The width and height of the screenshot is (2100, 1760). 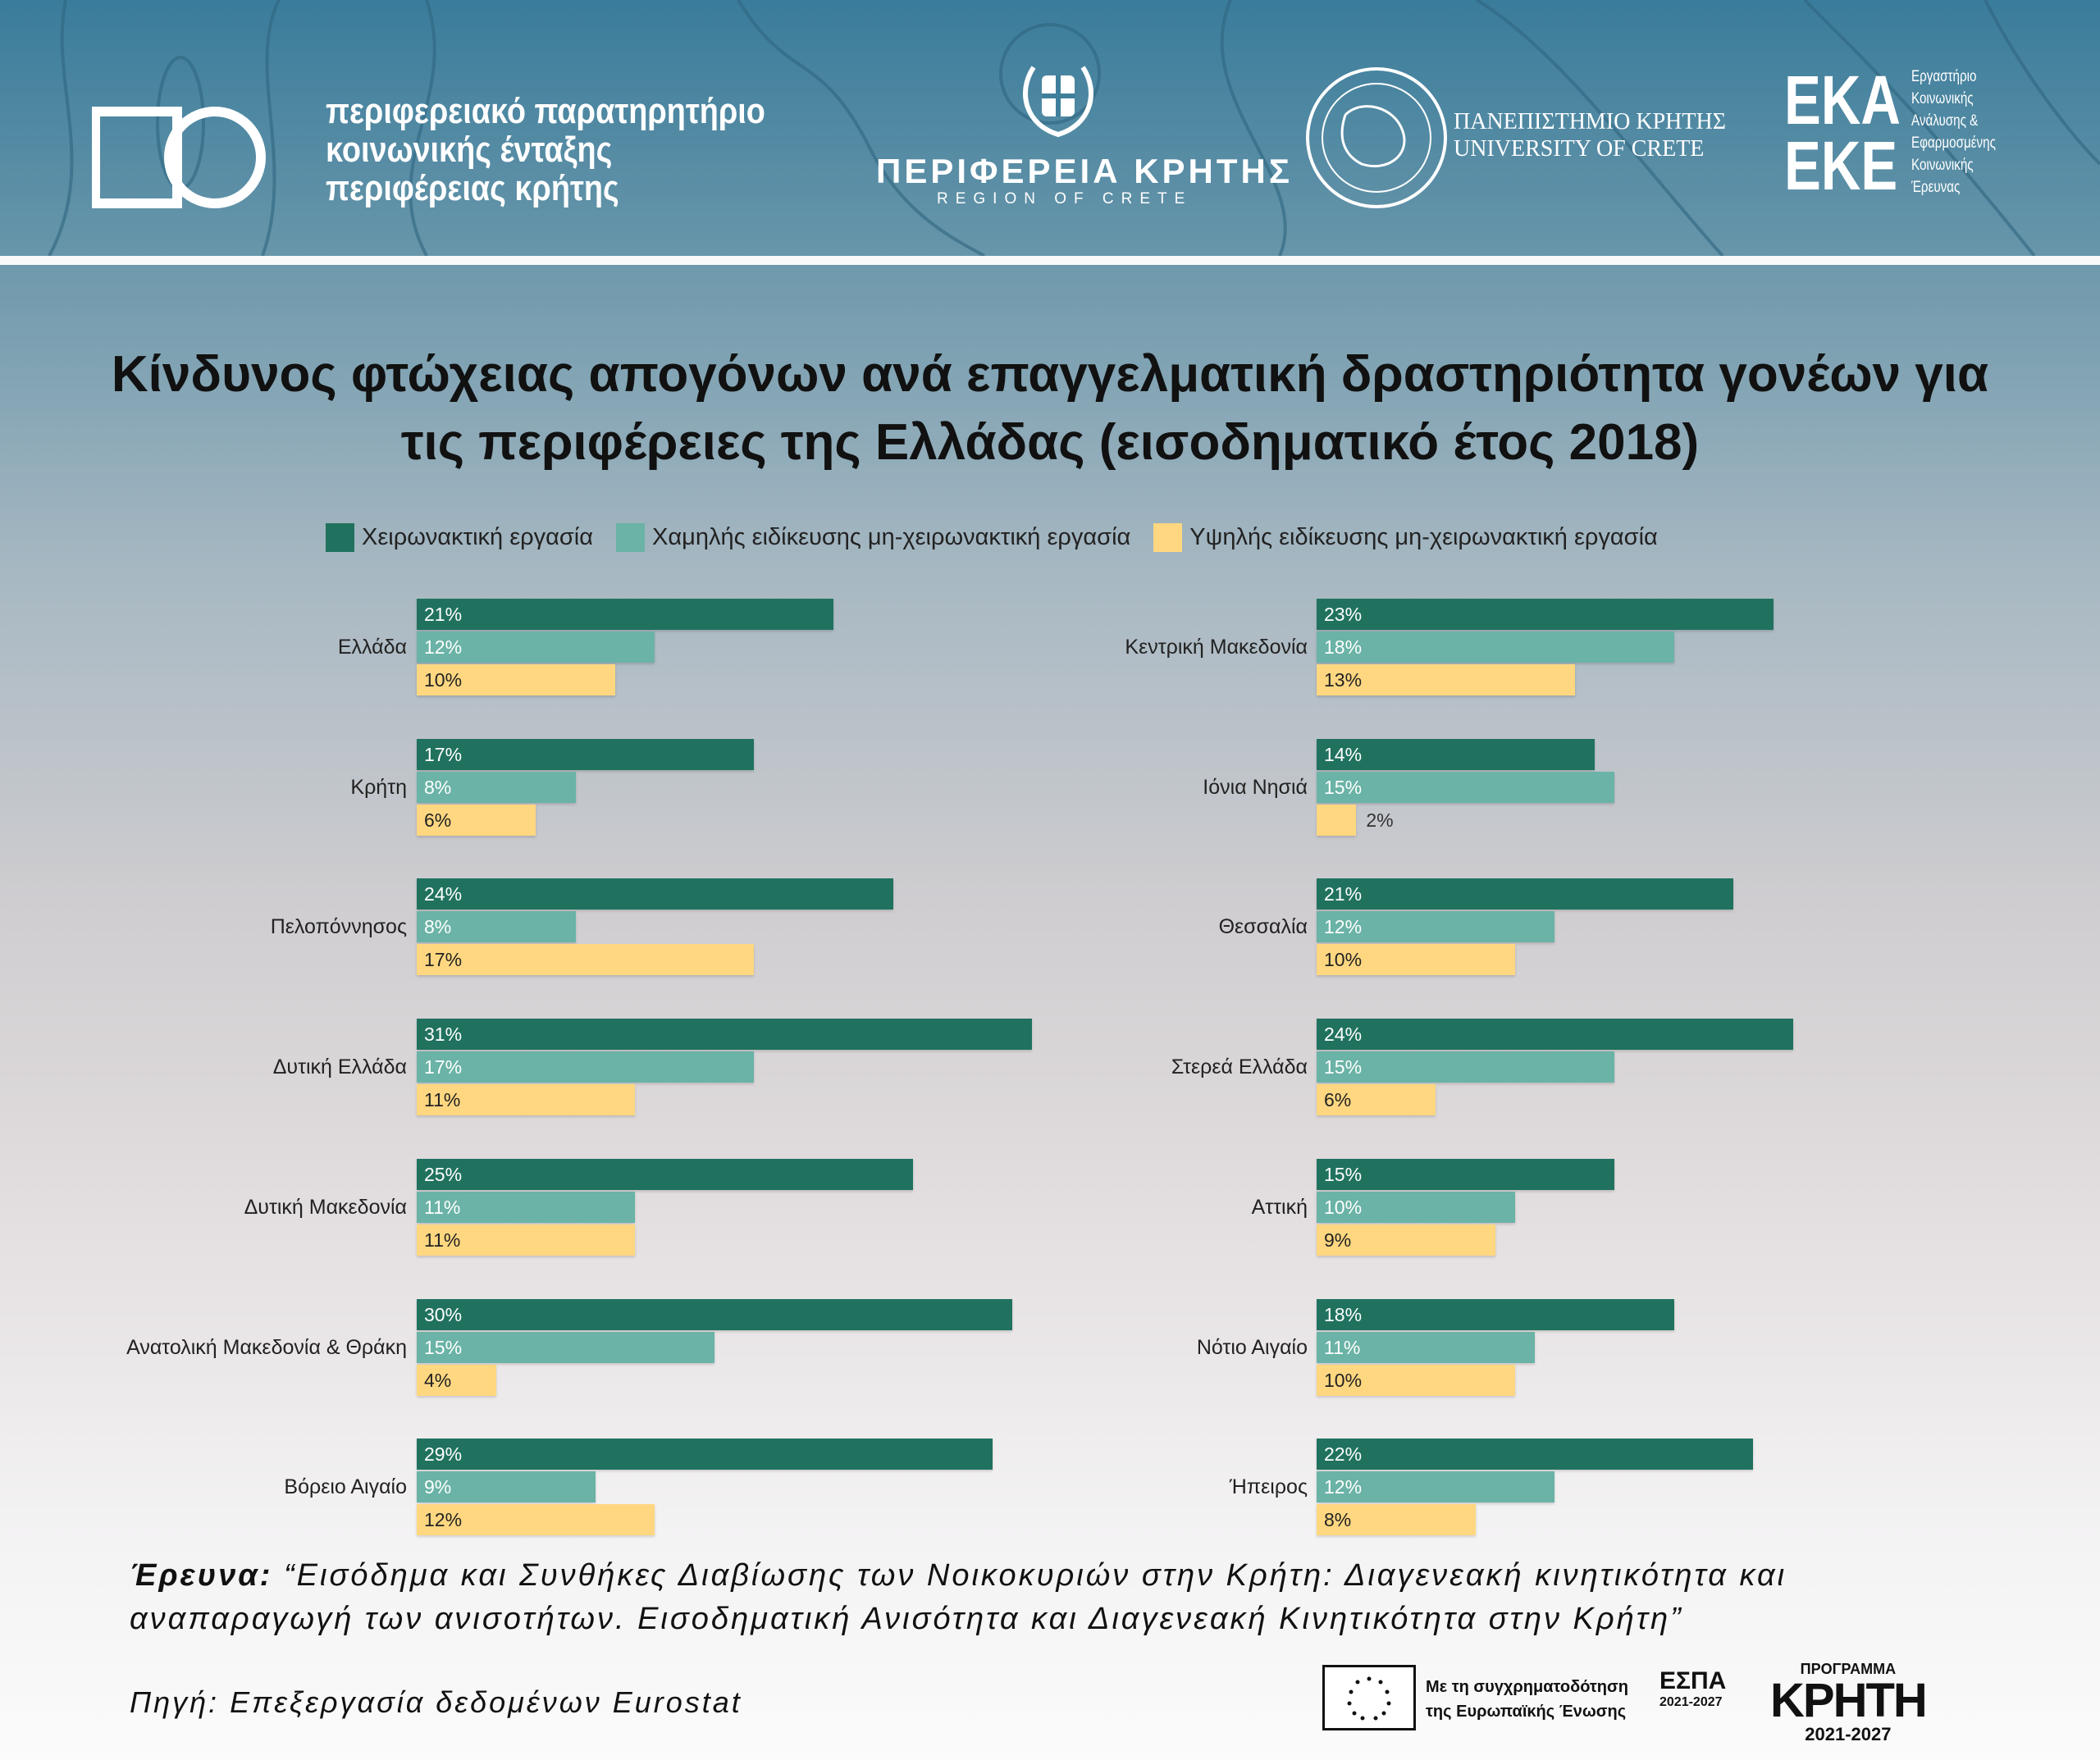 I want to click on eu-flag-icon, so click(x=1369, y=1697).